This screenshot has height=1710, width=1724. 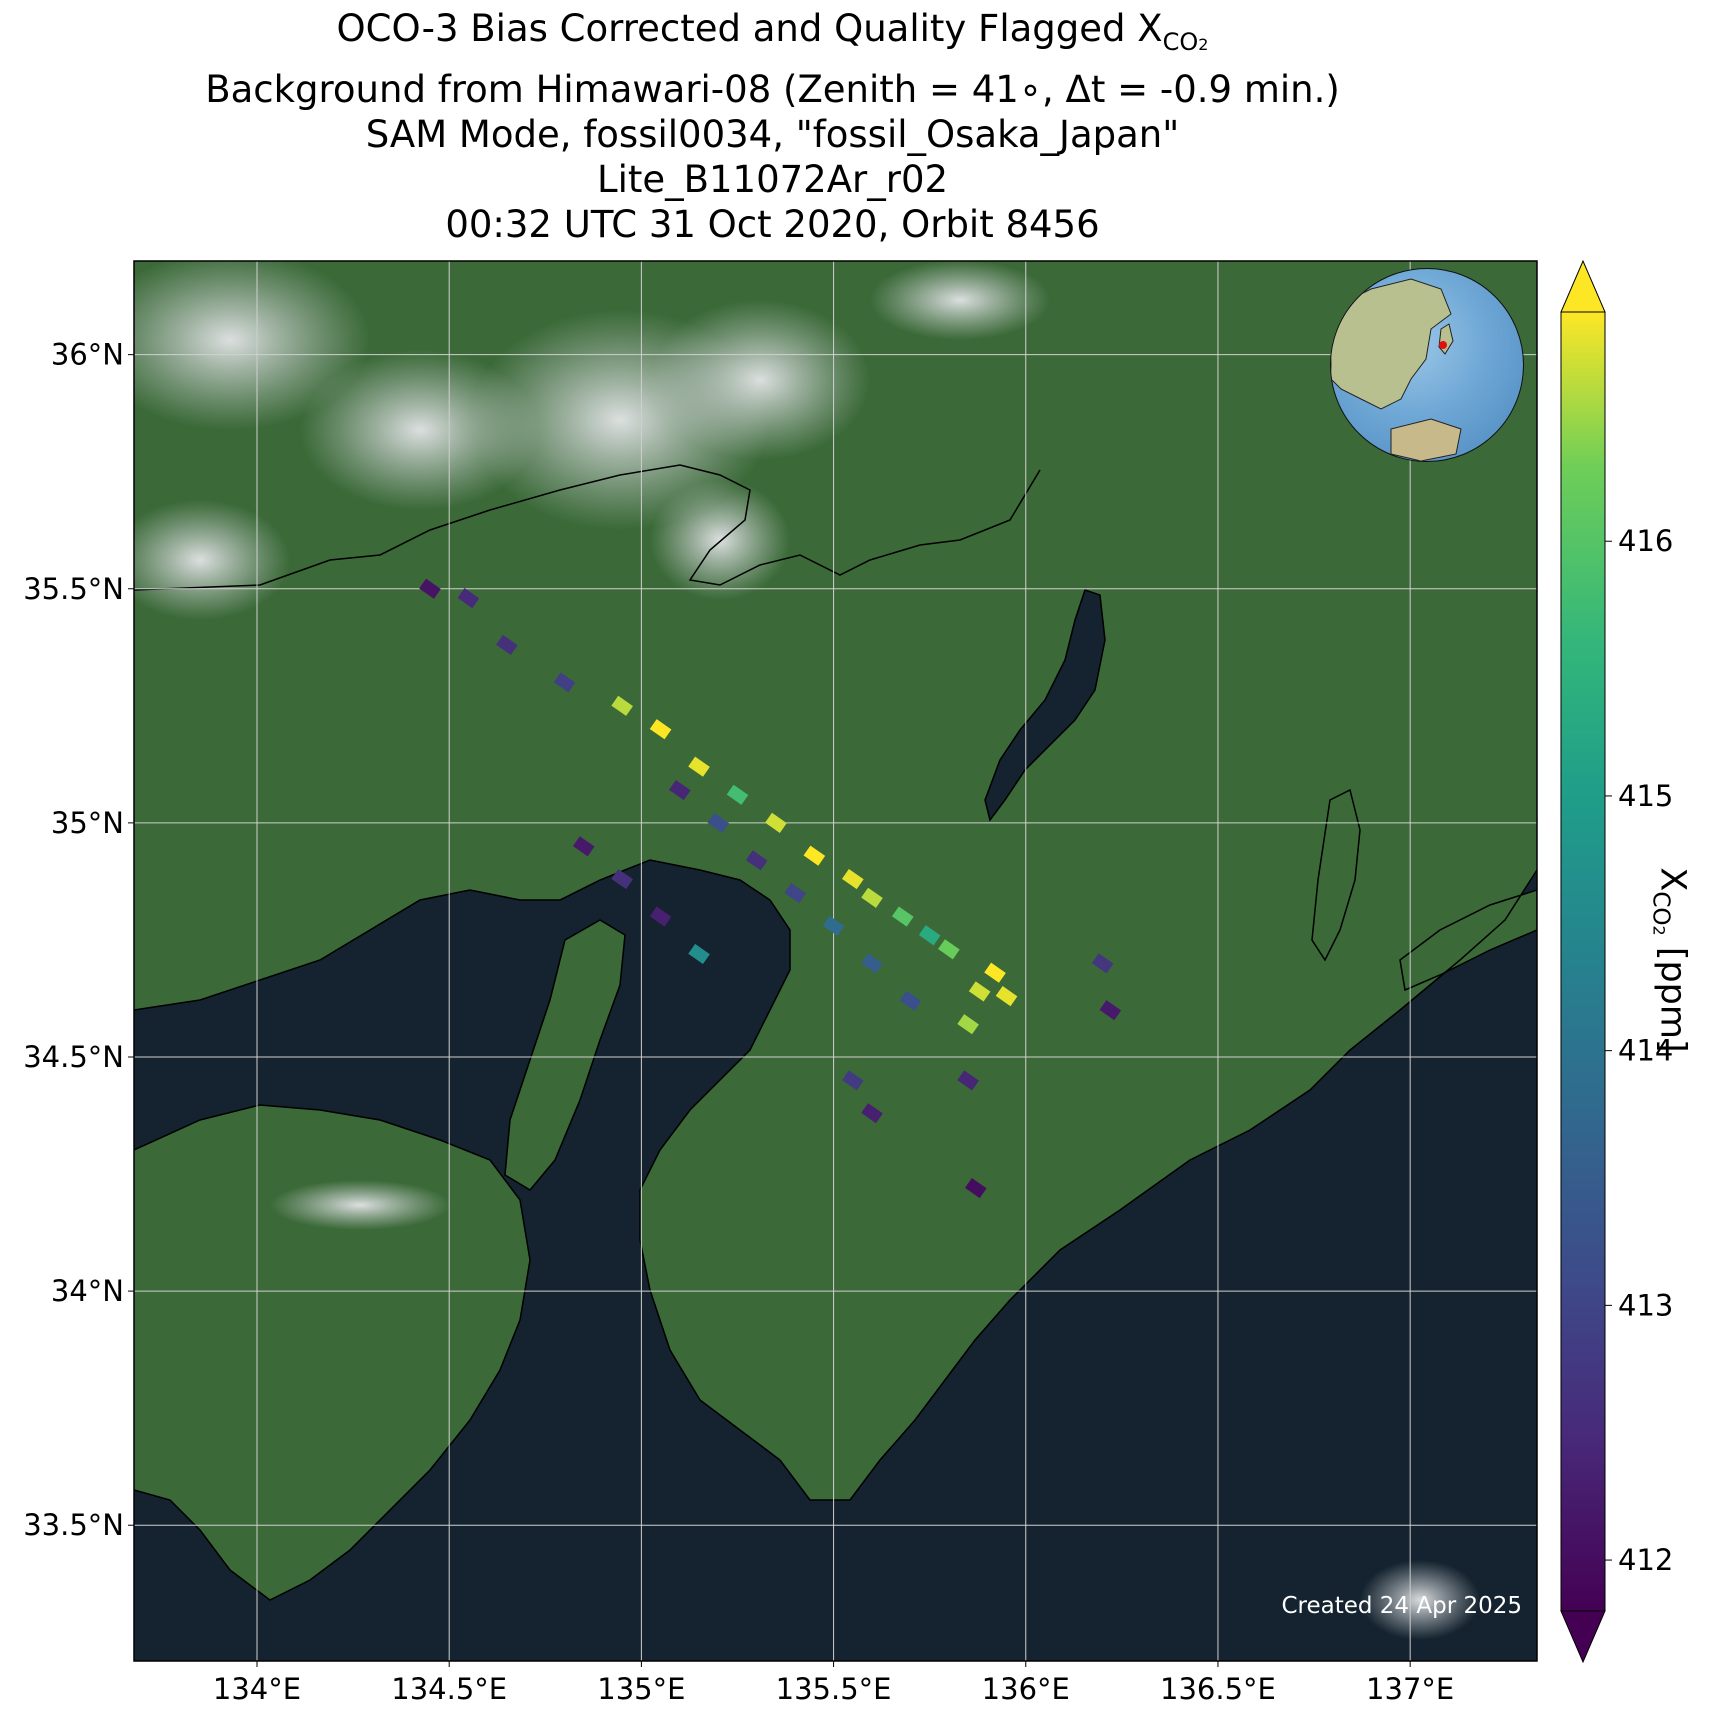 What do you see at coordinates (1401, 1606) in the screenshot?
I see `created-date-label: Created 24 Apr 2025` at bounding box center [1401, 1606].